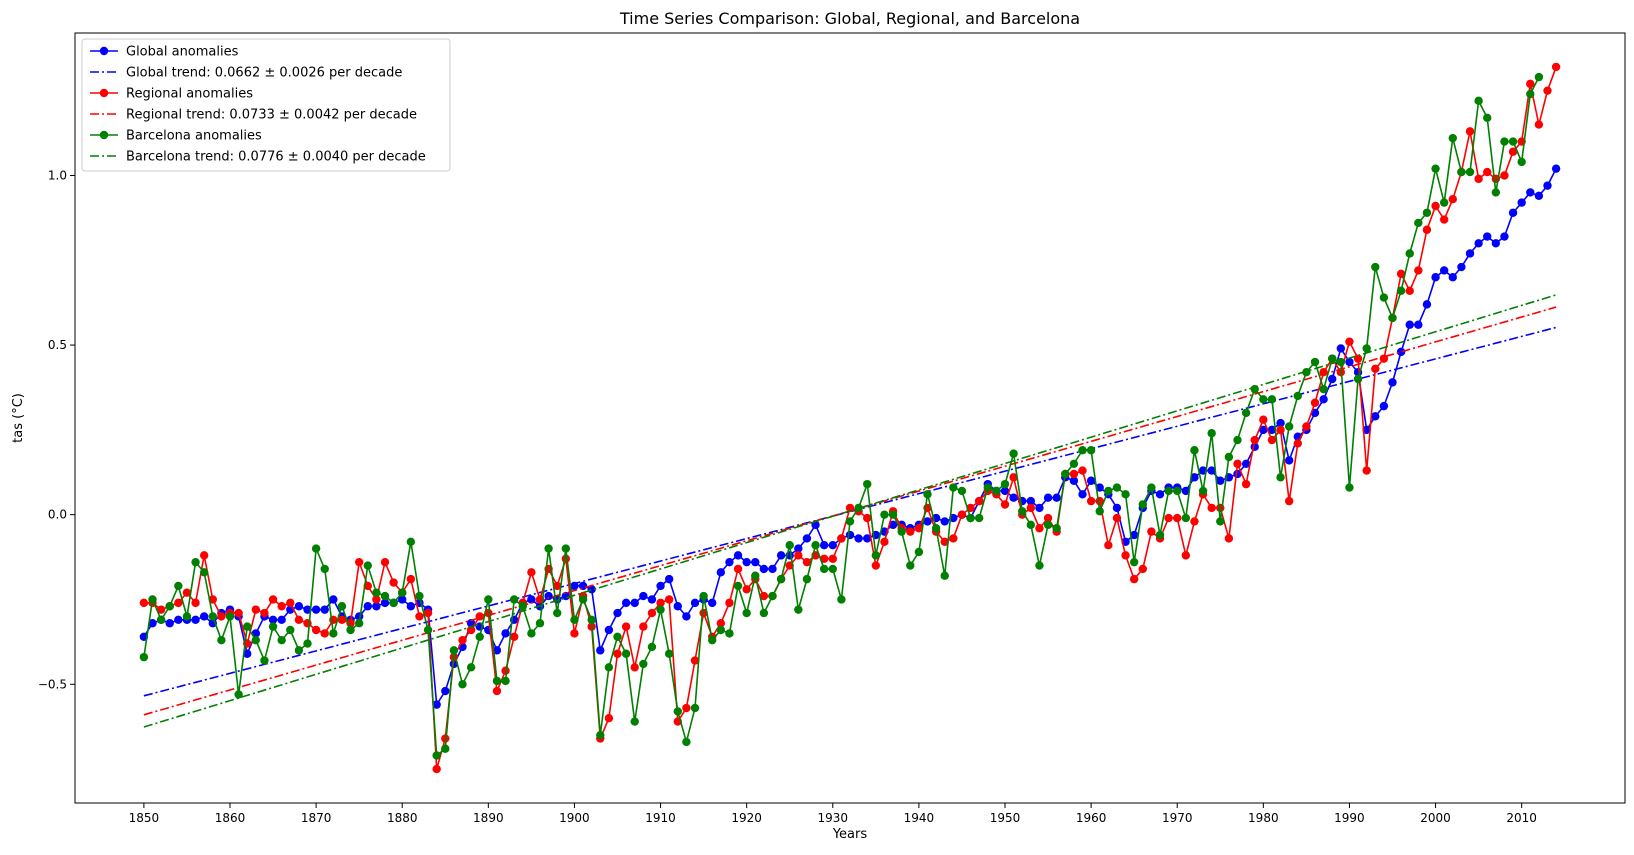 This screenshot has height=855, width=1634. What do you see at coordinates (660, 818) in the screenshot?
I see `x-tick-label: 1910` at bounding box center [660, 818].